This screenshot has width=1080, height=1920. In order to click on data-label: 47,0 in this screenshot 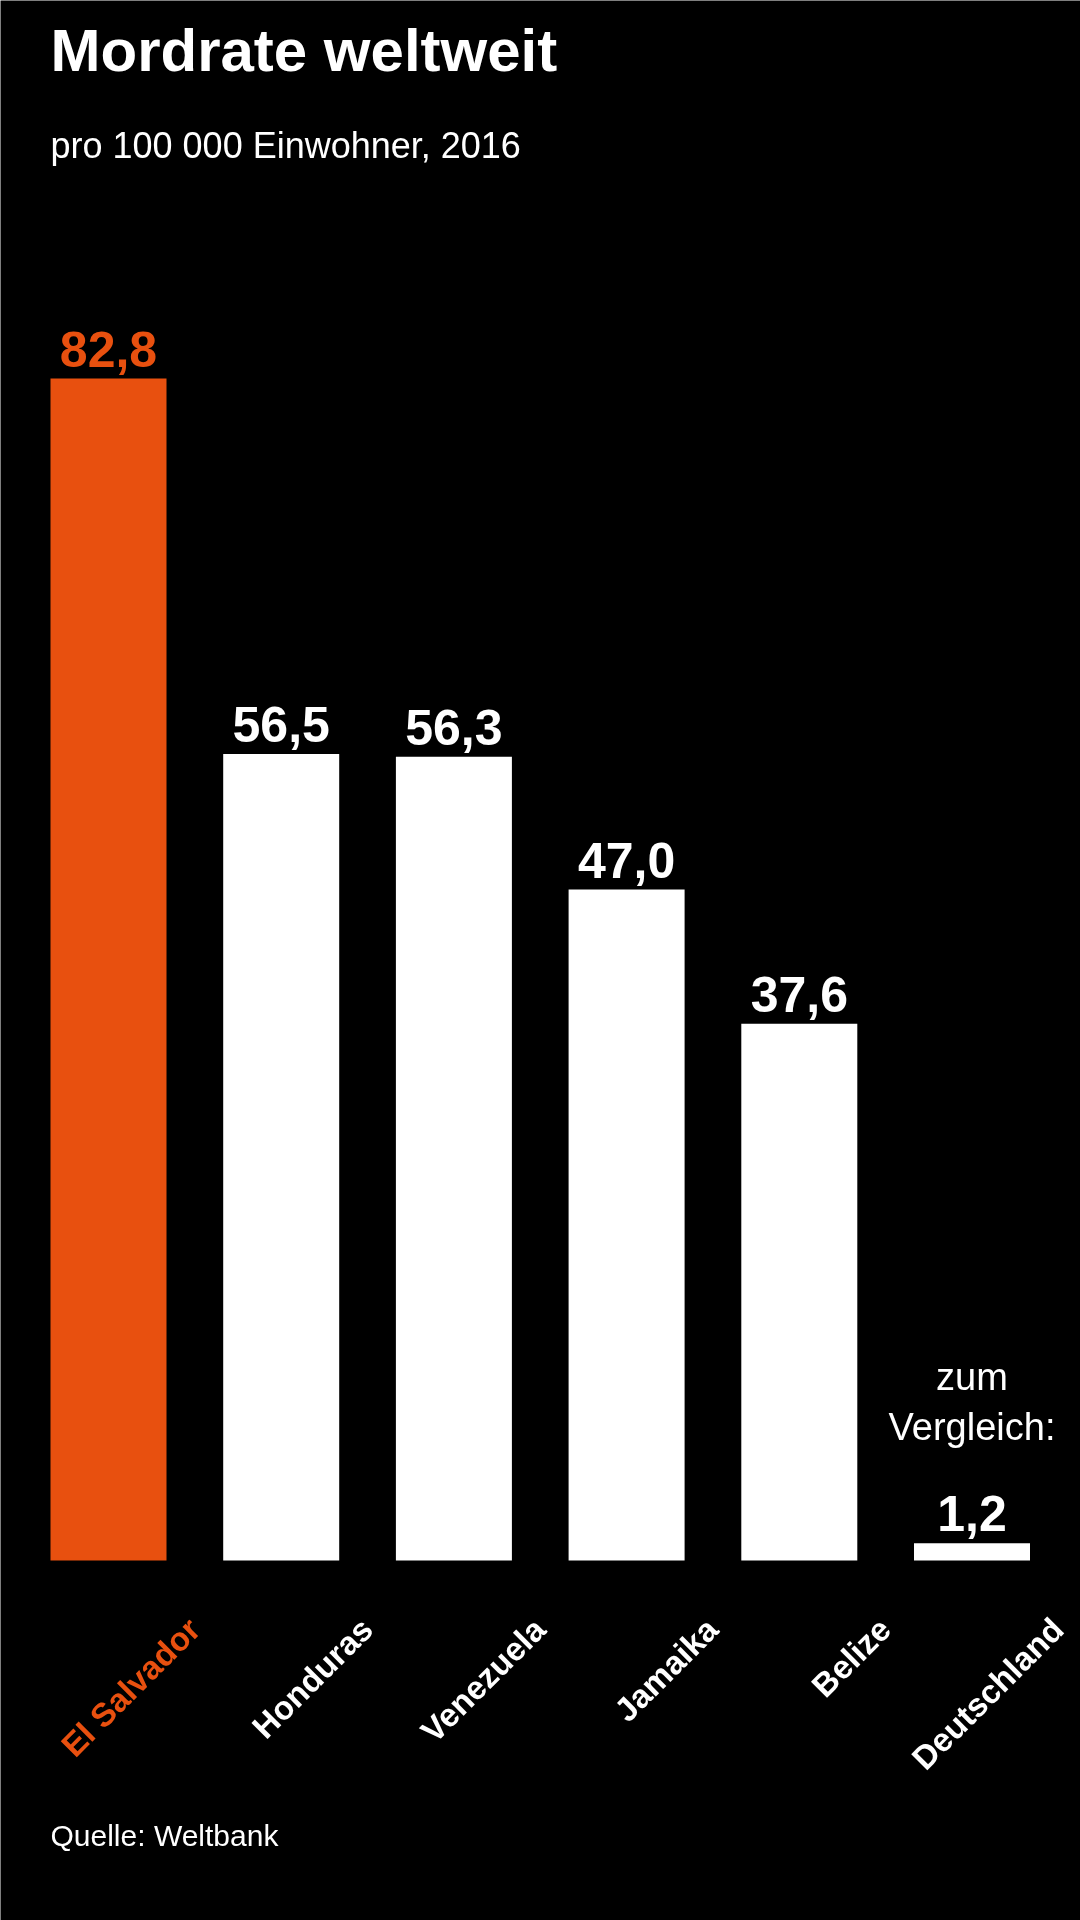, I will do `click(626, 860)`.